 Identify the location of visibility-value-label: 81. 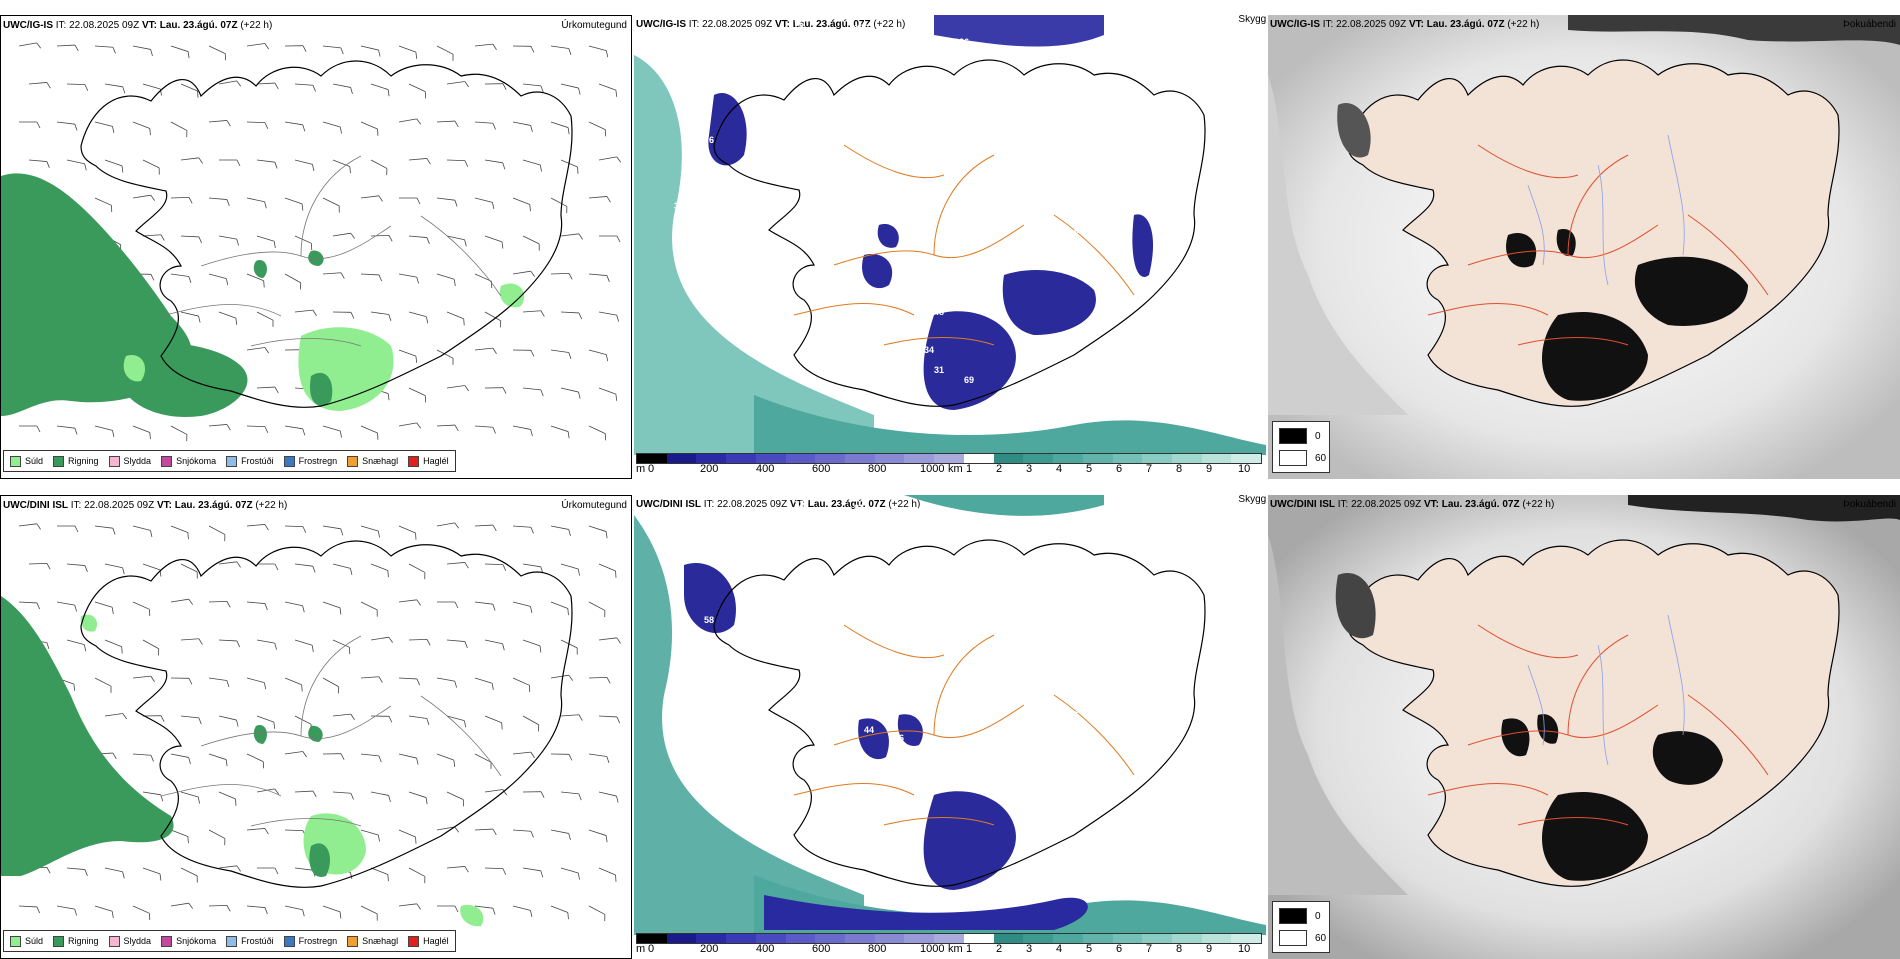
(859, 508).